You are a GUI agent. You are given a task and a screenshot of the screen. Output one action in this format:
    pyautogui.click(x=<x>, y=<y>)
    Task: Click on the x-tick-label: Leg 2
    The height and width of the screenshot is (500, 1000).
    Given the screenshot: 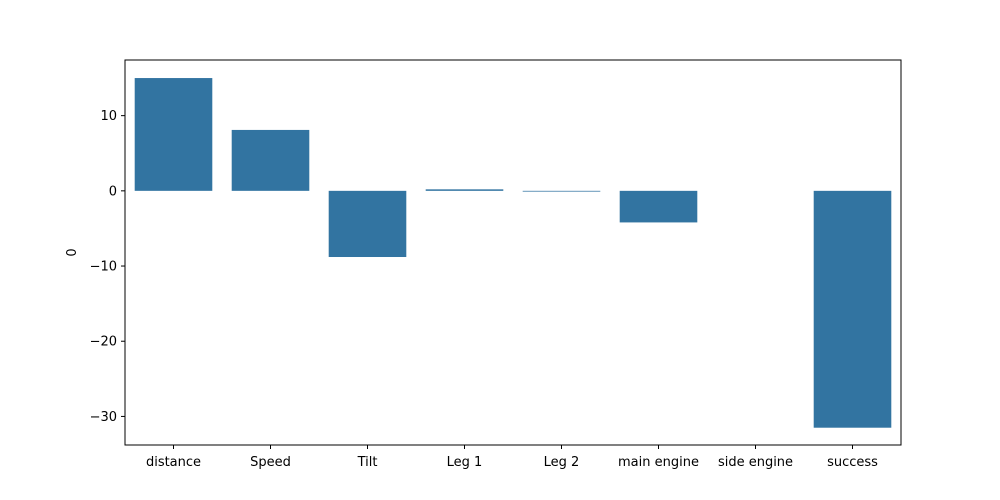 What is the action you would take?
    pyautogui.click(x=562, y=462)
    